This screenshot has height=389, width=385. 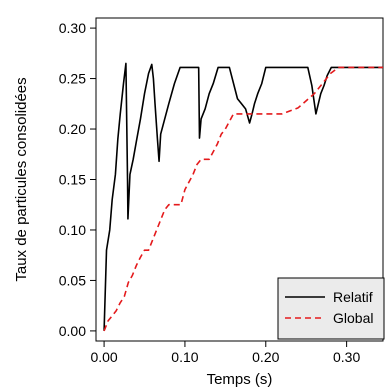 I want to click on y-axis-title: Taux de particules consolidées, so click(x=21, y=179).